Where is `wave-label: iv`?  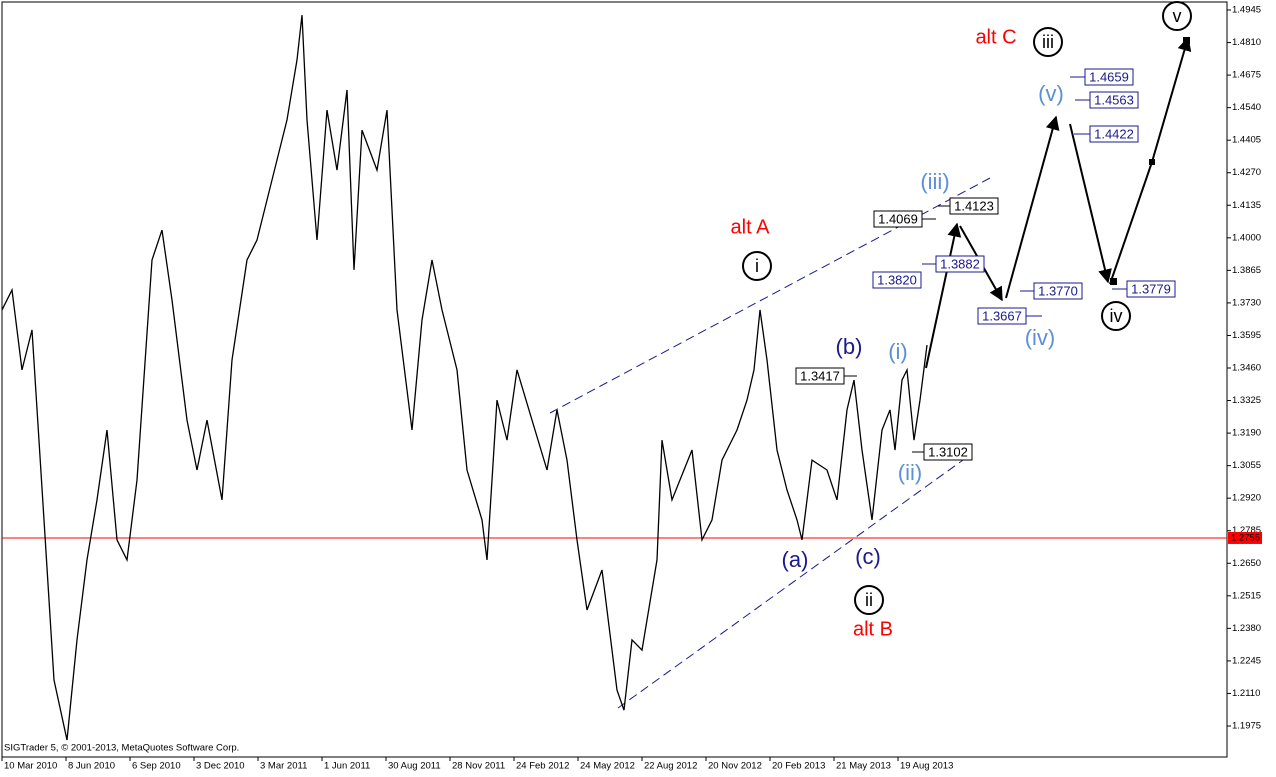 wave-label: iv is located at coordinates (1116, 316).